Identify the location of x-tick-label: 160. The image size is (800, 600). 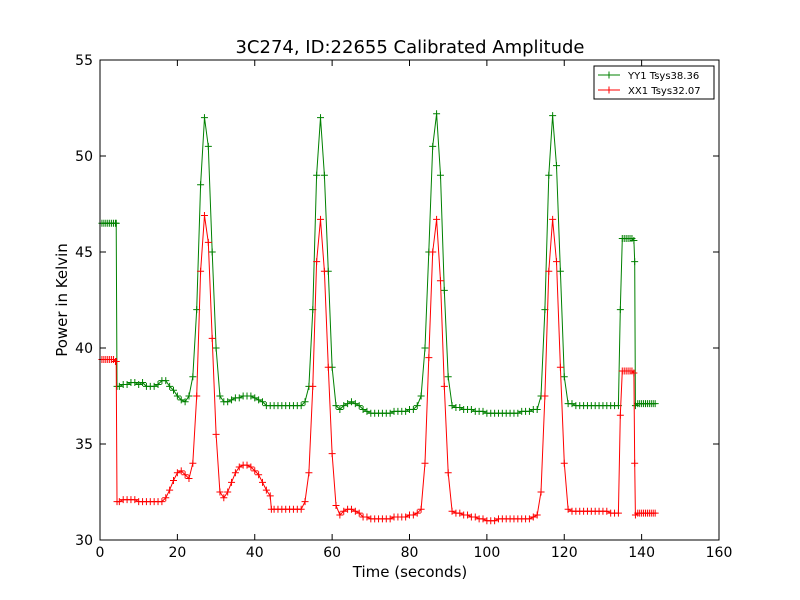
(719, 553).